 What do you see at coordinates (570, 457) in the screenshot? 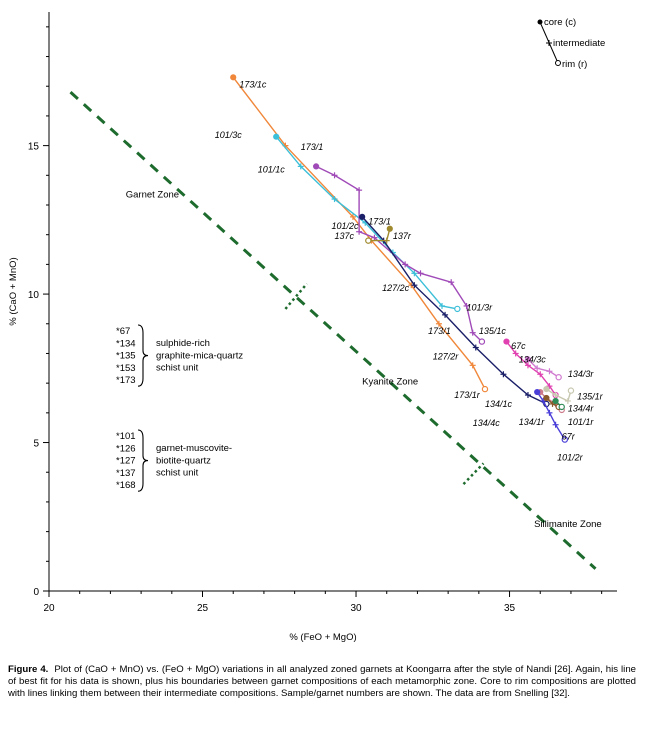
I see `point-label: 101/2r` at bounding box center [570, 457].